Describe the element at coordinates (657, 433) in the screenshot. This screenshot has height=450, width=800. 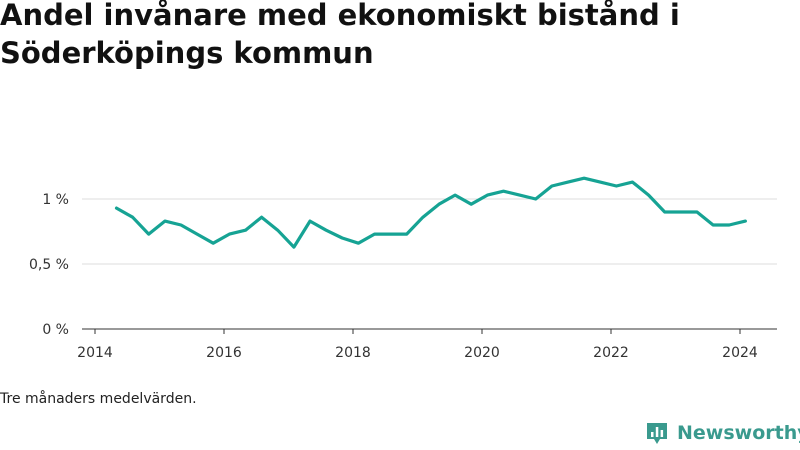
I see `newsworthy-logo-icon` at that location.